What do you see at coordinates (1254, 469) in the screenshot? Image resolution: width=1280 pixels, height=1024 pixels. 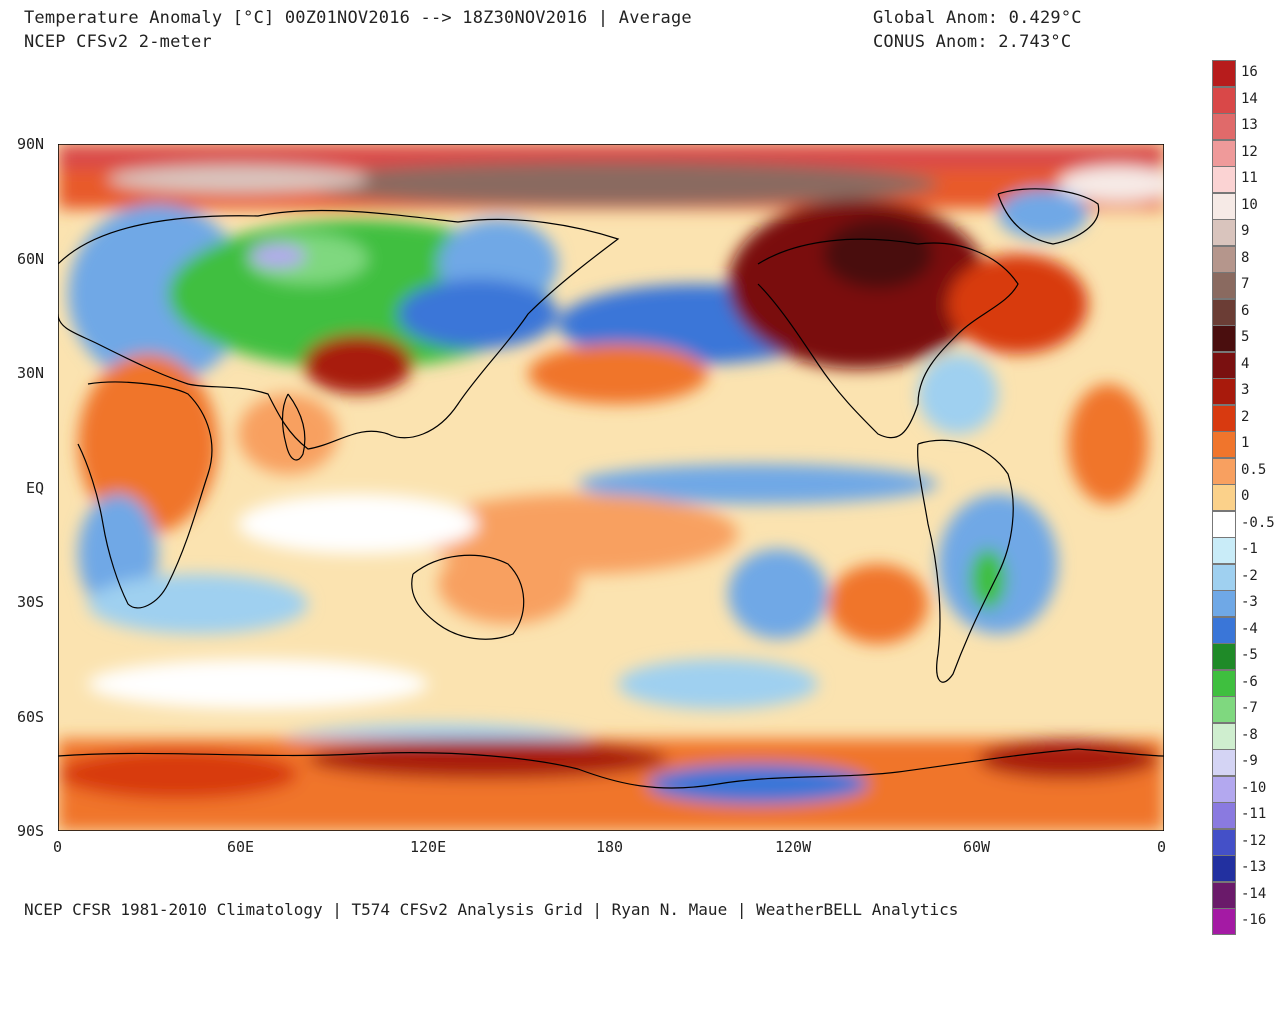 I see `colorbar-label: 0.5` at bounding box center [1254, 469].